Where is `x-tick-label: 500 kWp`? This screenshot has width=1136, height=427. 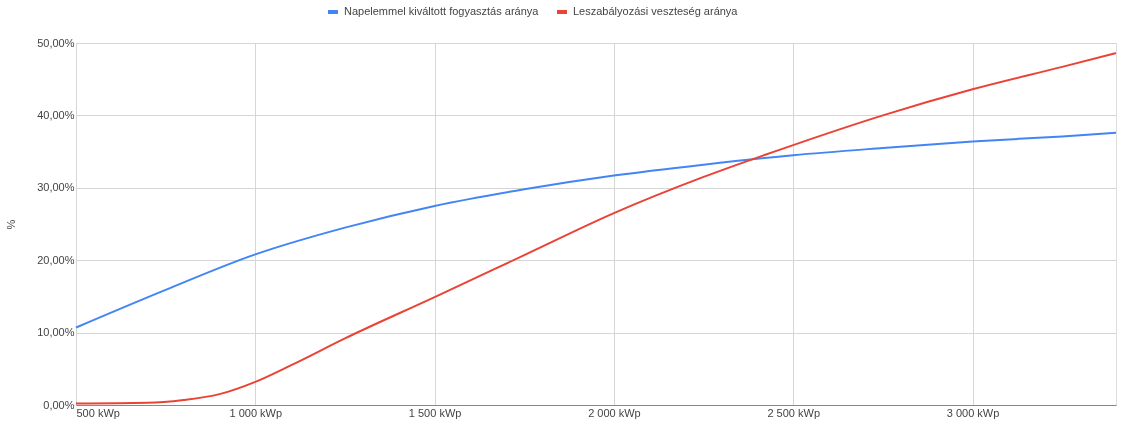 x-tick-label: 500 kWp is located at coordinates (98, 412).